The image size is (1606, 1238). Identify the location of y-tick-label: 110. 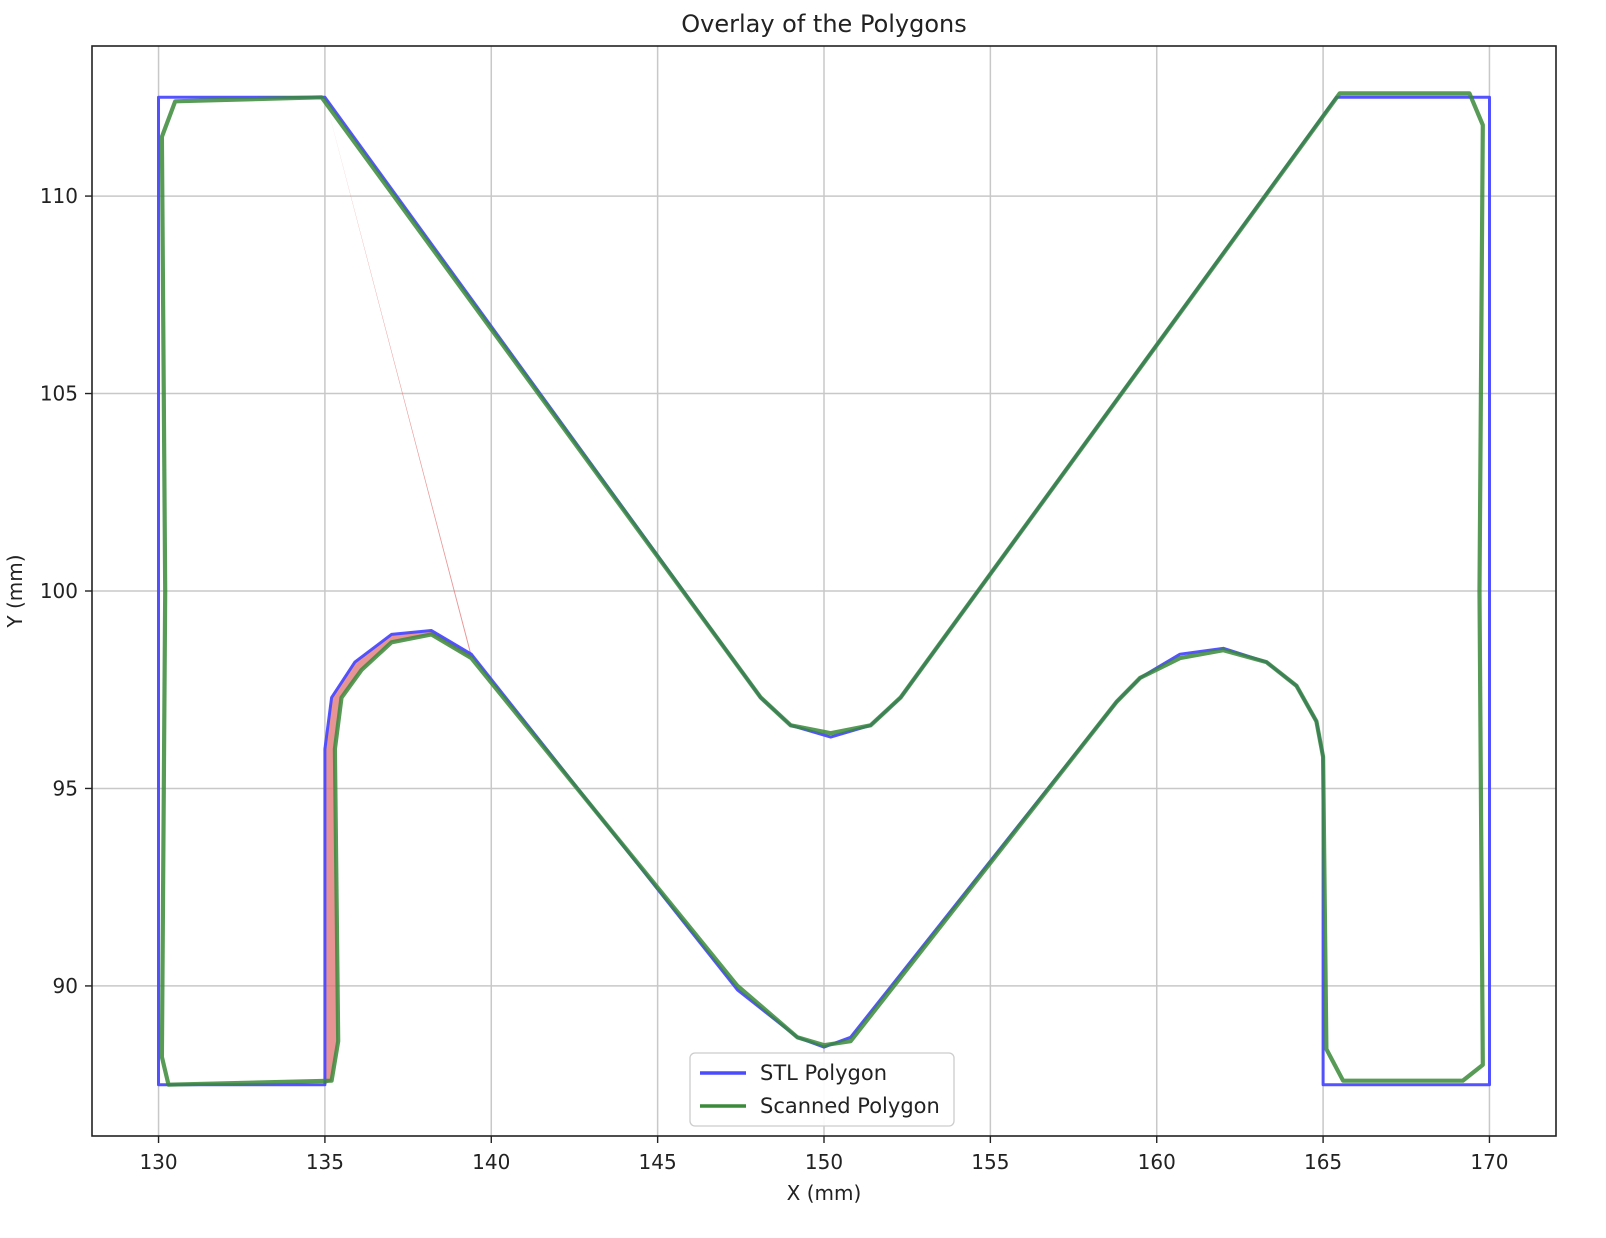
(59, 196).